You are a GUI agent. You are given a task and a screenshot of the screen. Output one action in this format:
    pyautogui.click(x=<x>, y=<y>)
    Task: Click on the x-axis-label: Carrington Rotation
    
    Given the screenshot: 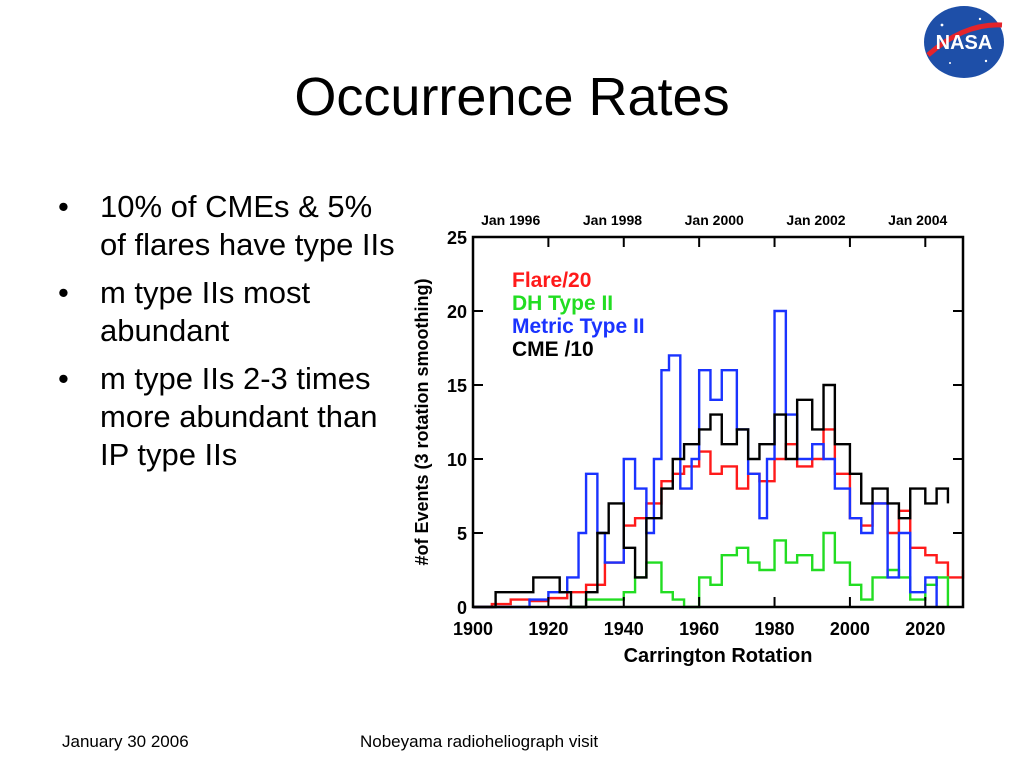 What is the action you would take?
    pyautogui.click(x=718, y=656)
    